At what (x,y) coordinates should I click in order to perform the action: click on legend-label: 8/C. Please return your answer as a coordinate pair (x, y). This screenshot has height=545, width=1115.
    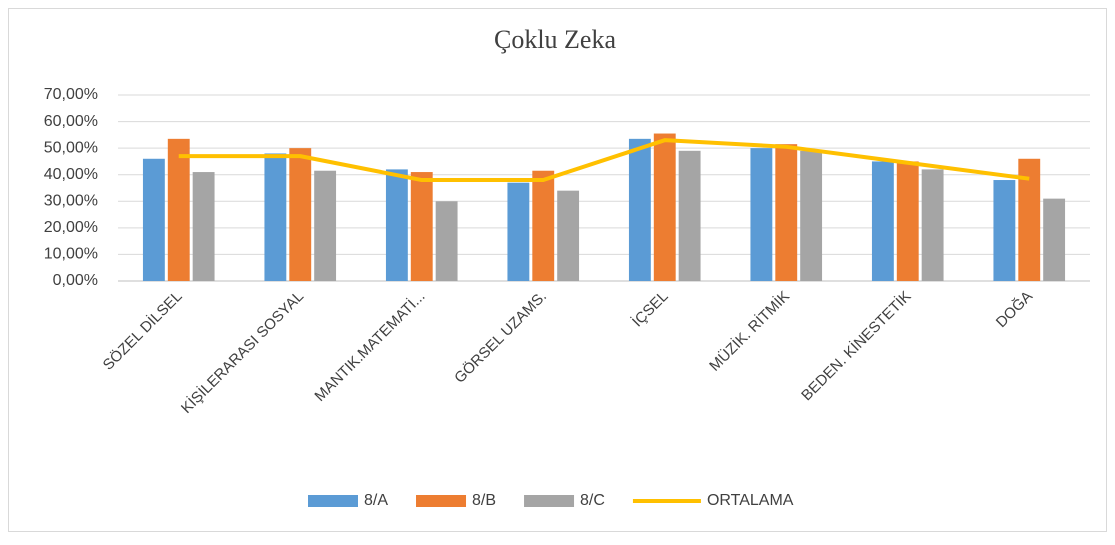
    Looking at the image, I should click on (592, 500).